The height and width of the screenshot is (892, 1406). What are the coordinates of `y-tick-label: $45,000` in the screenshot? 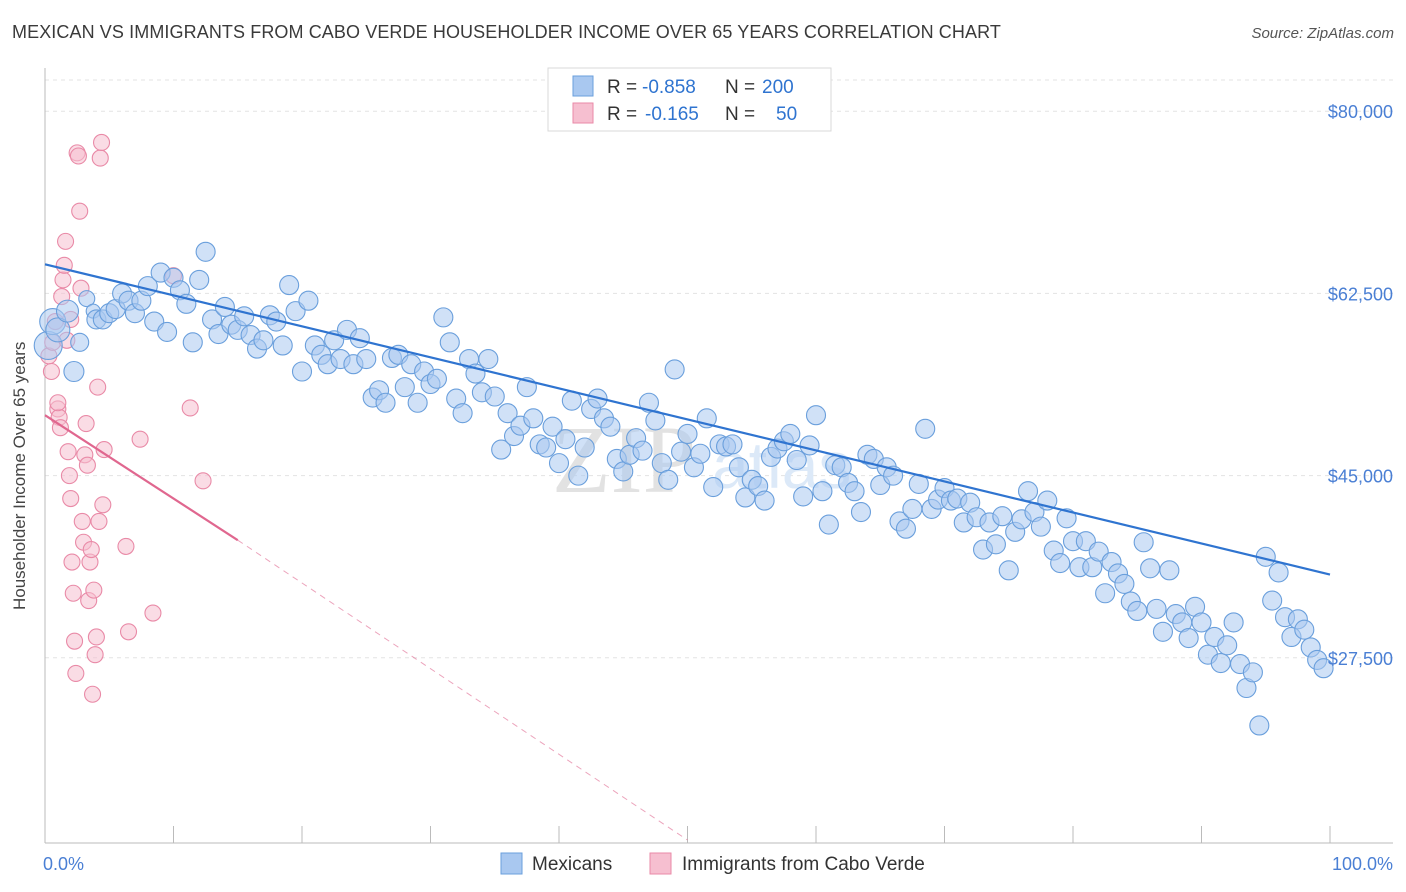 It's located at (1360, 477).